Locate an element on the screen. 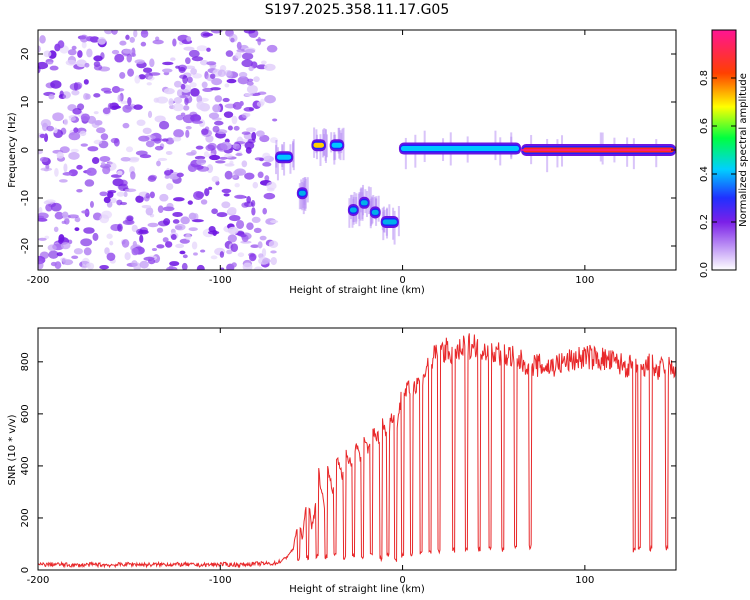 This screenshot has height=600, width=750. colorbar-label: Normalized spectral amplitude is located at coordinates (743, 150).